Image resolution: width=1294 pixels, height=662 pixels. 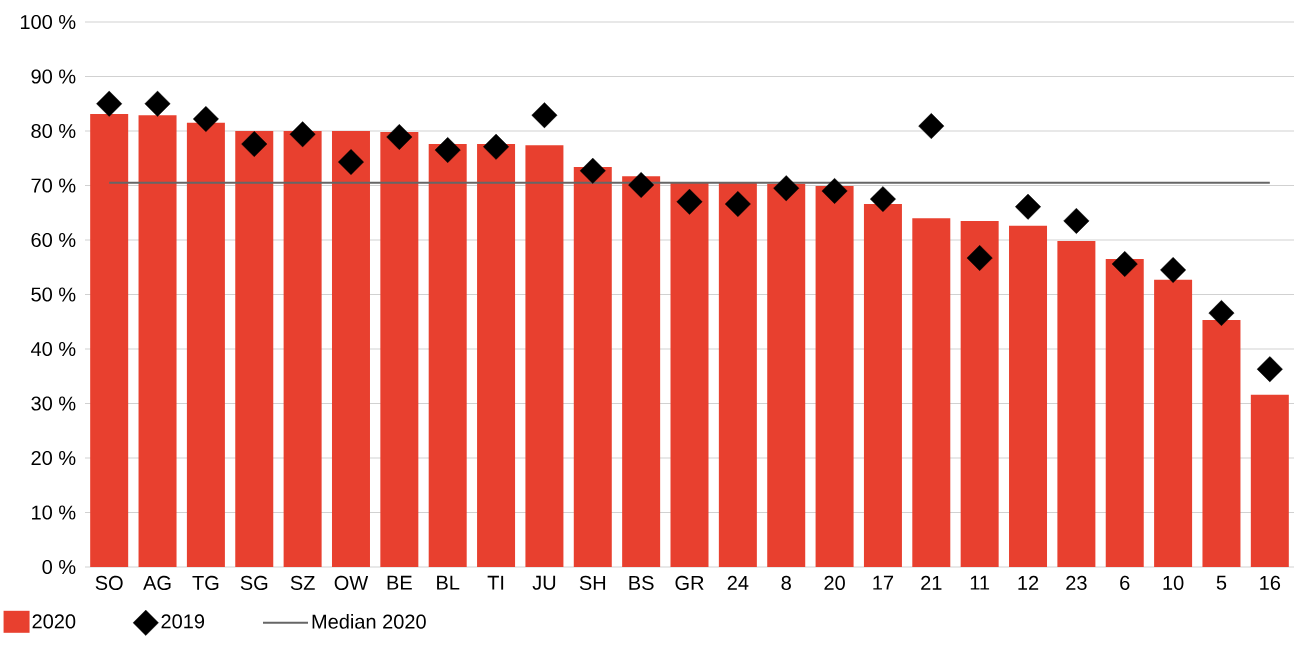 I want to click on y-tick-label: 50 %, so click(x=53, y=294).